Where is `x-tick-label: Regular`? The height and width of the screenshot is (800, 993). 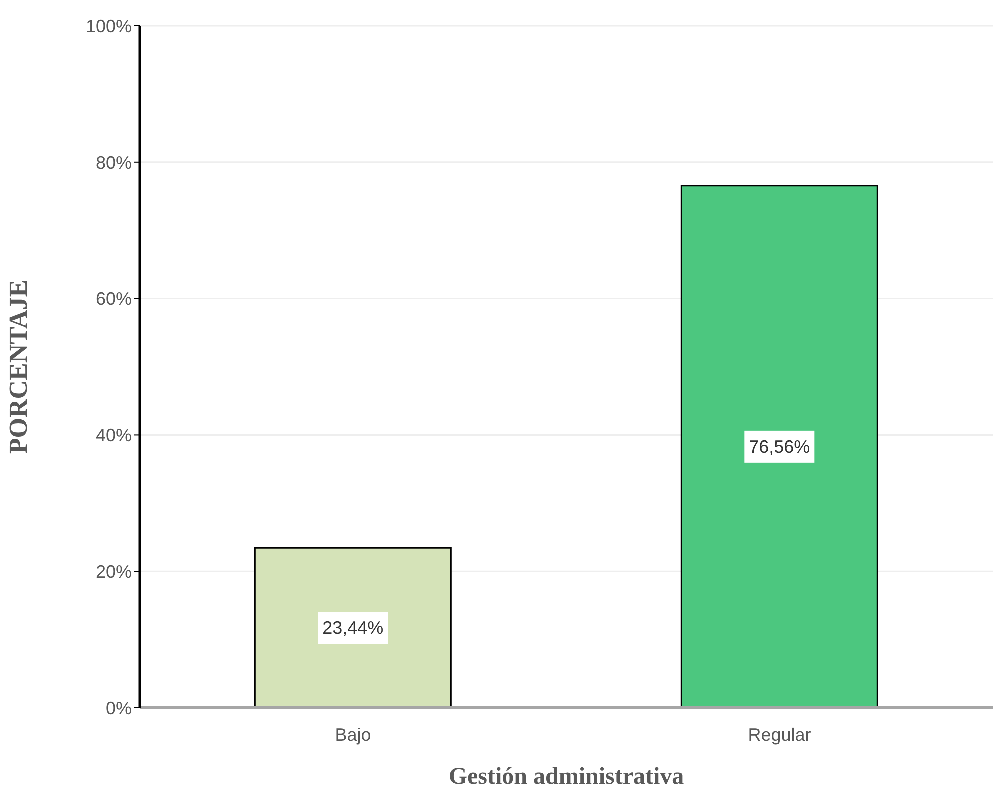 x-tick-label: Regular is located at coordinates (780, 734).